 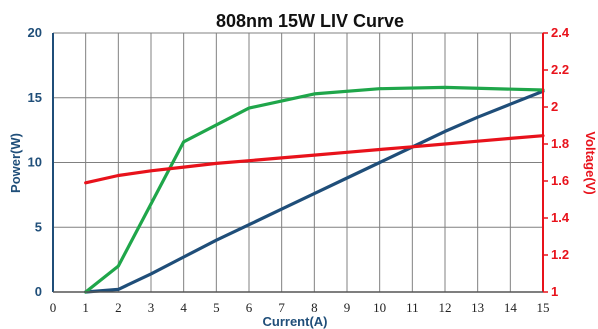 What do you see at coordinates (314, 159) in the screenshot?
I see `series-line-voltage` at bounding box center [314, 159].